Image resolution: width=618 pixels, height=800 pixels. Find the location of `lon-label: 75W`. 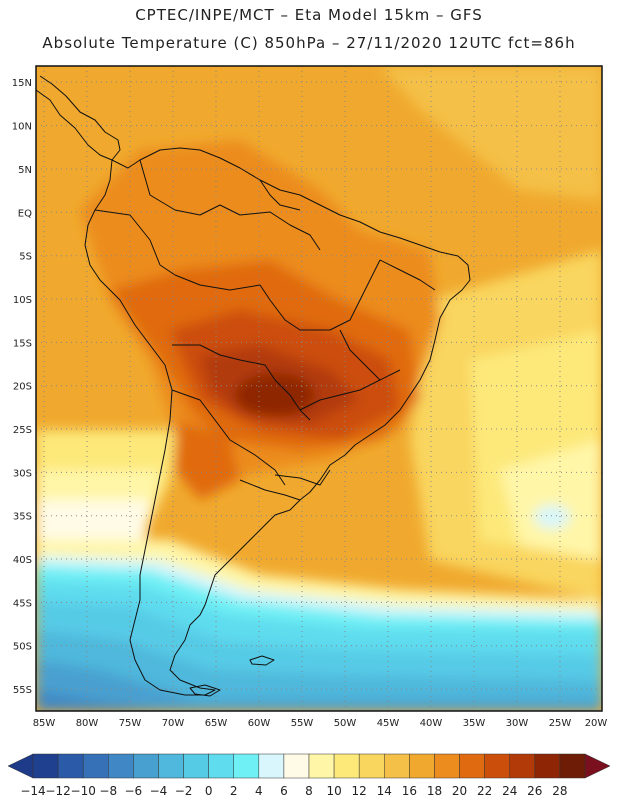

lon-label: 75W is located at coordinates (130, 723).